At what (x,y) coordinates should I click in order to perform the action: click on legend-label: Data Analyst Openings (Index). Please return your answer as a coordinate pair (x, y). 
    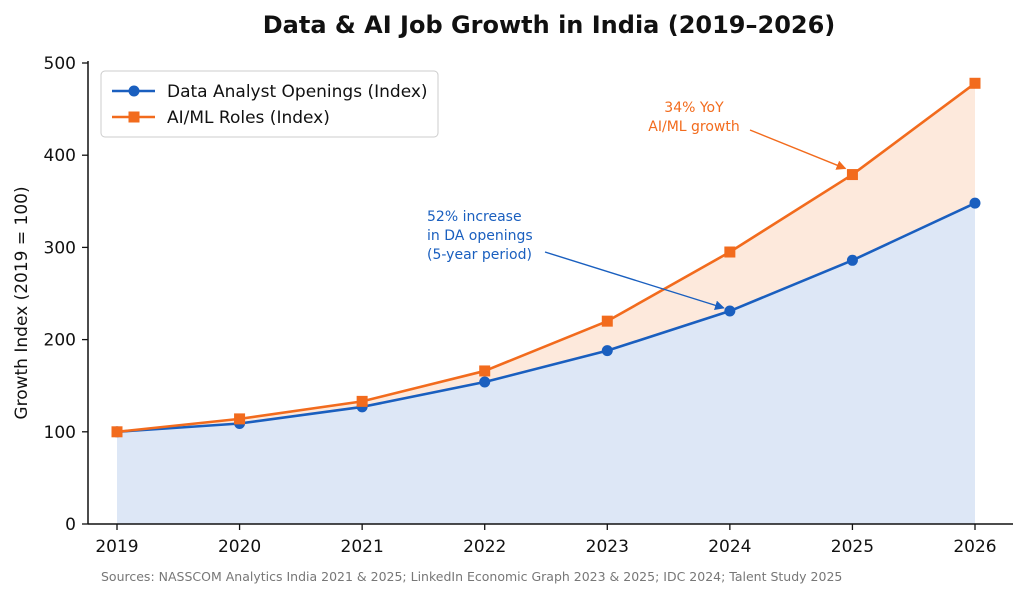
    Looking at the image, I should click on (297, 92).